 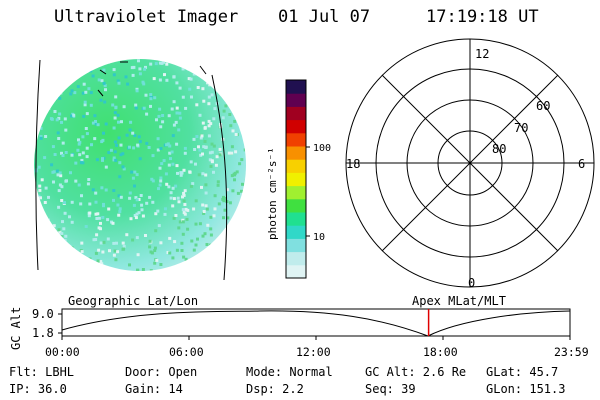 What do you see at coordinates (471, 283) in the screenshot?
I see `polar-label-0: 0` at bounding box center [471, 283].